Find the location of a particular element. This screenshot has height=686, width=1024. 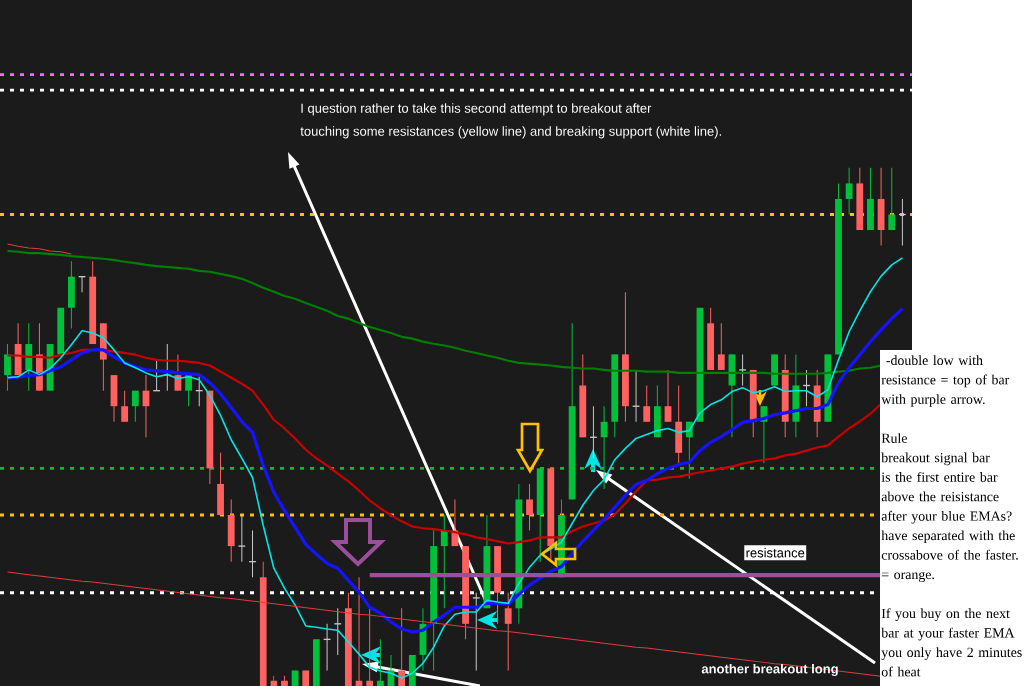

annotation: resistance is located at coordinates (775, 552).